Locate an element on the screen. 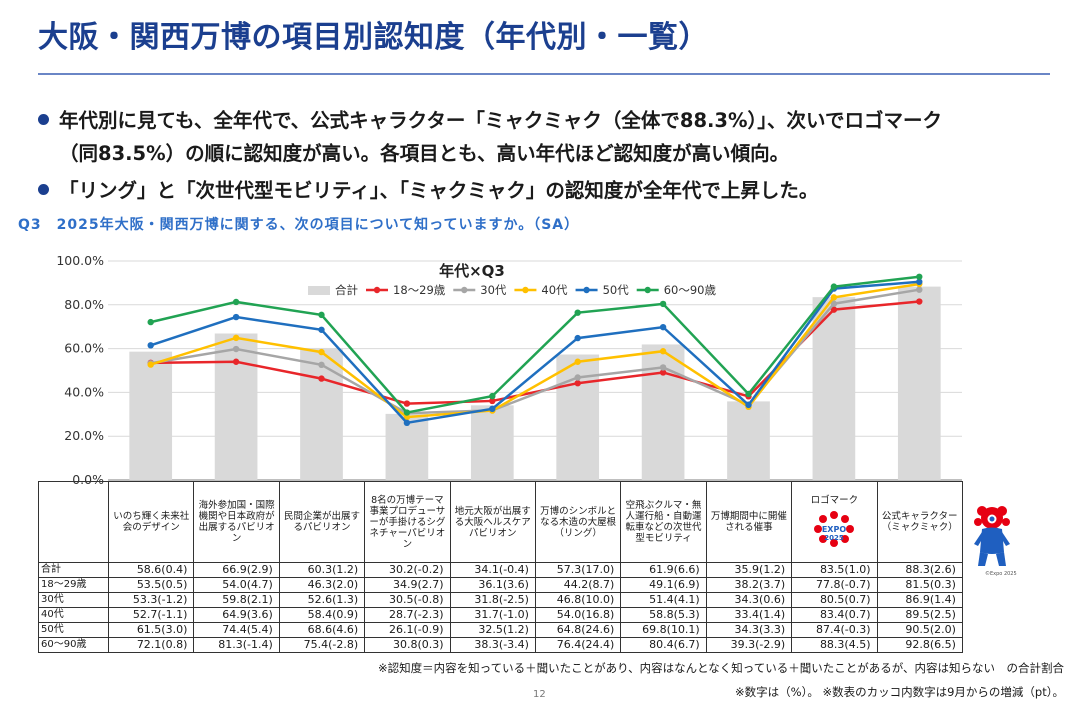  table-cell: 66.9(2.9) is located at coordinates (236, 570).